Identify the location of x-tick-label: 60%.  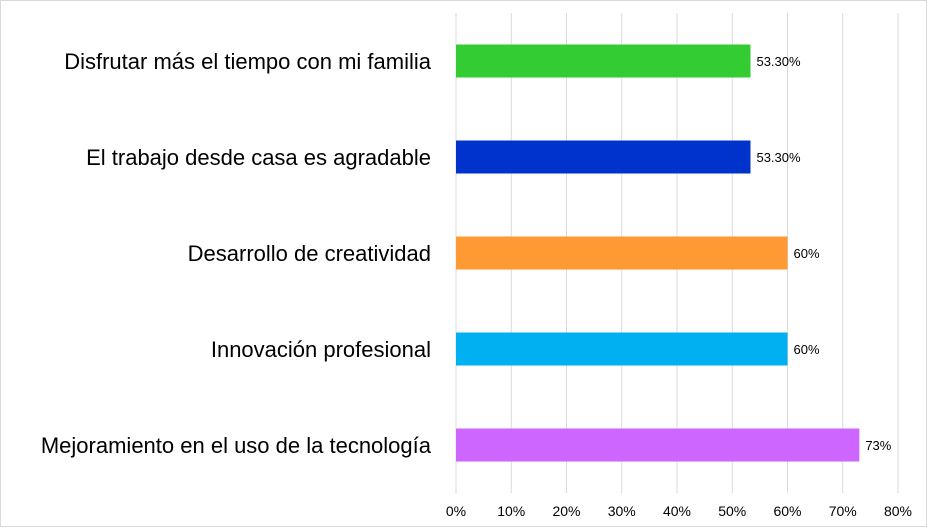
(787, 511).